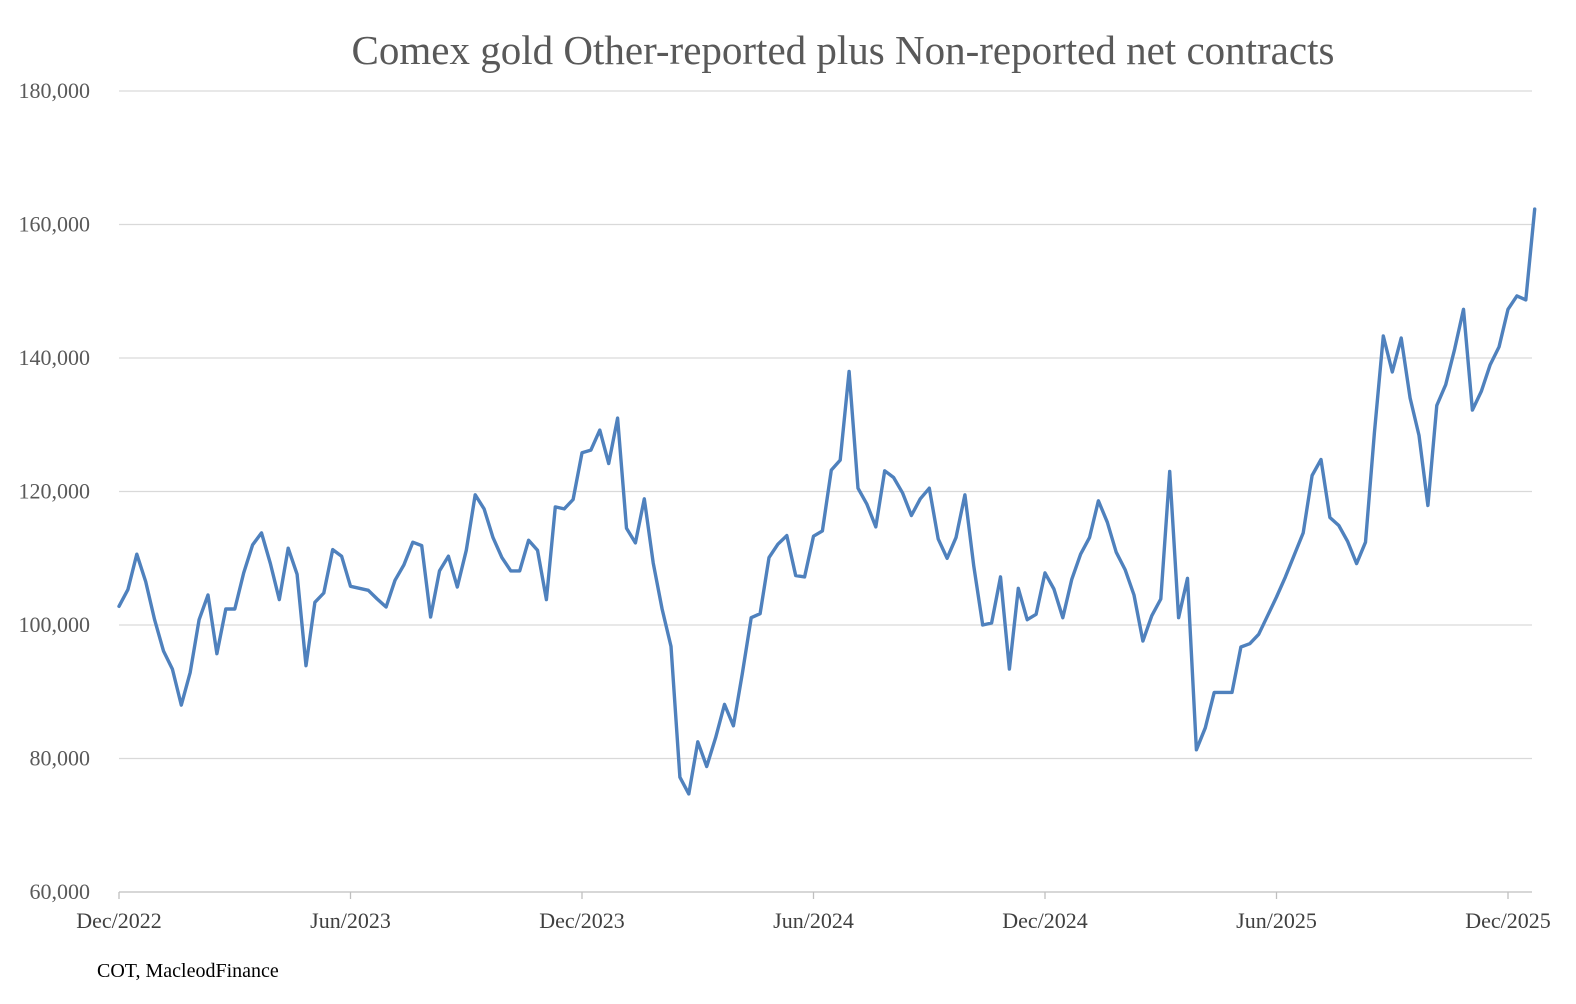  What do you see at coordinates (188, 971) in the screenshot?
I see `source-note: COT, MacleodFinance` at bounding box center [188, 971].